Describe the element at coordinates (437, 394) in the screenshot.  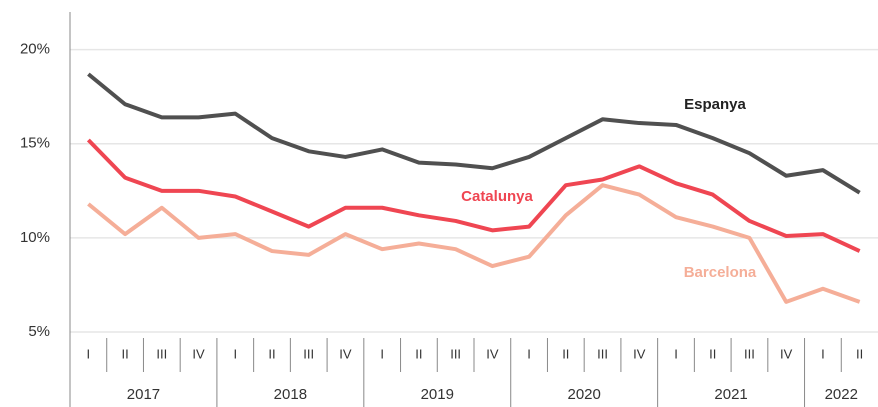
I see `year-label: 2019` at that location.